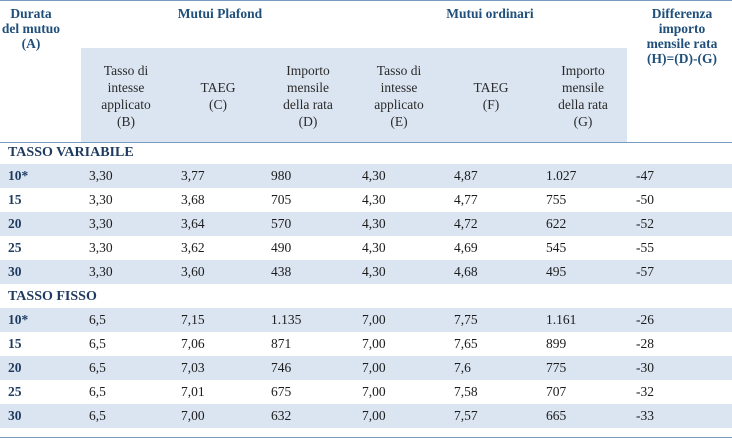  What do you see at coordinates (366, 142) in the screenshot?
I see `header-rule` at bounding box center [366, 142].